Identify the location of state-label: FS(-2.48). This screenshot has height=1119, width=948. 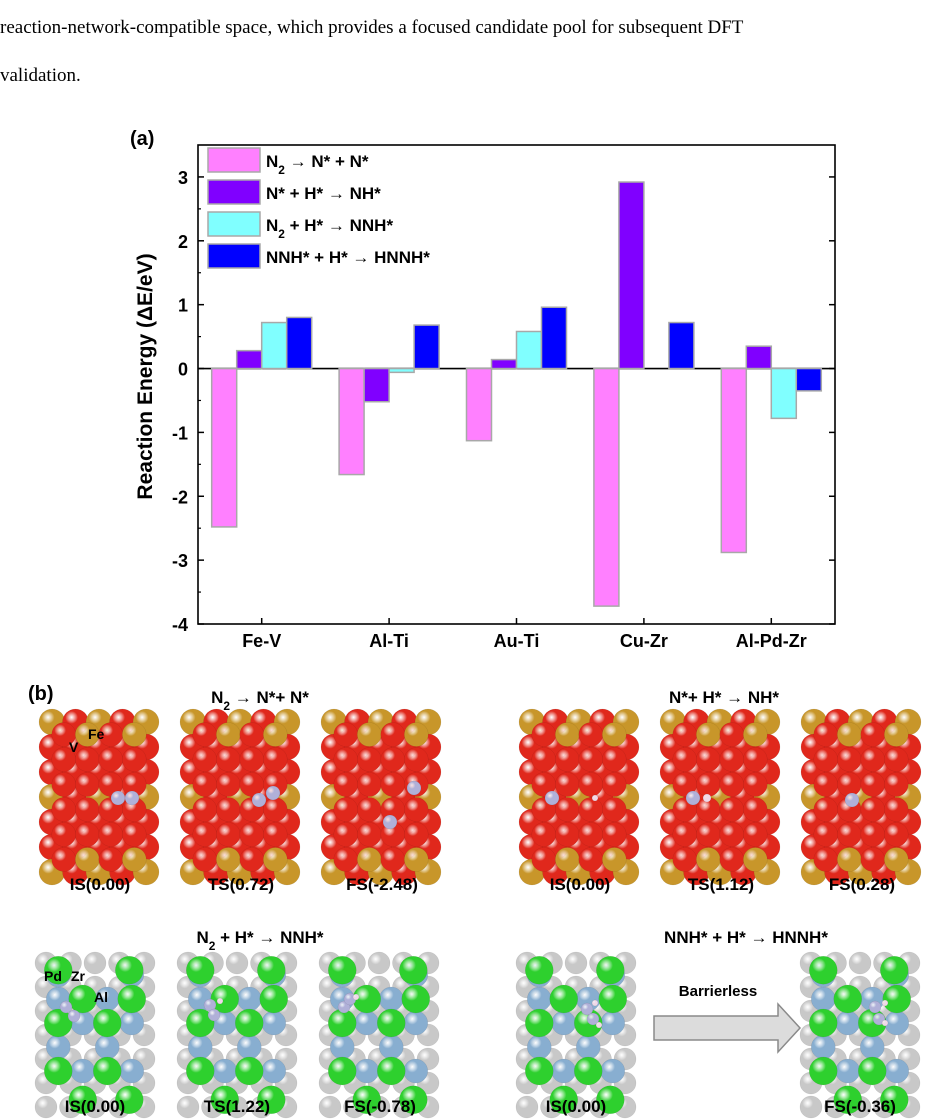
(382, 884).